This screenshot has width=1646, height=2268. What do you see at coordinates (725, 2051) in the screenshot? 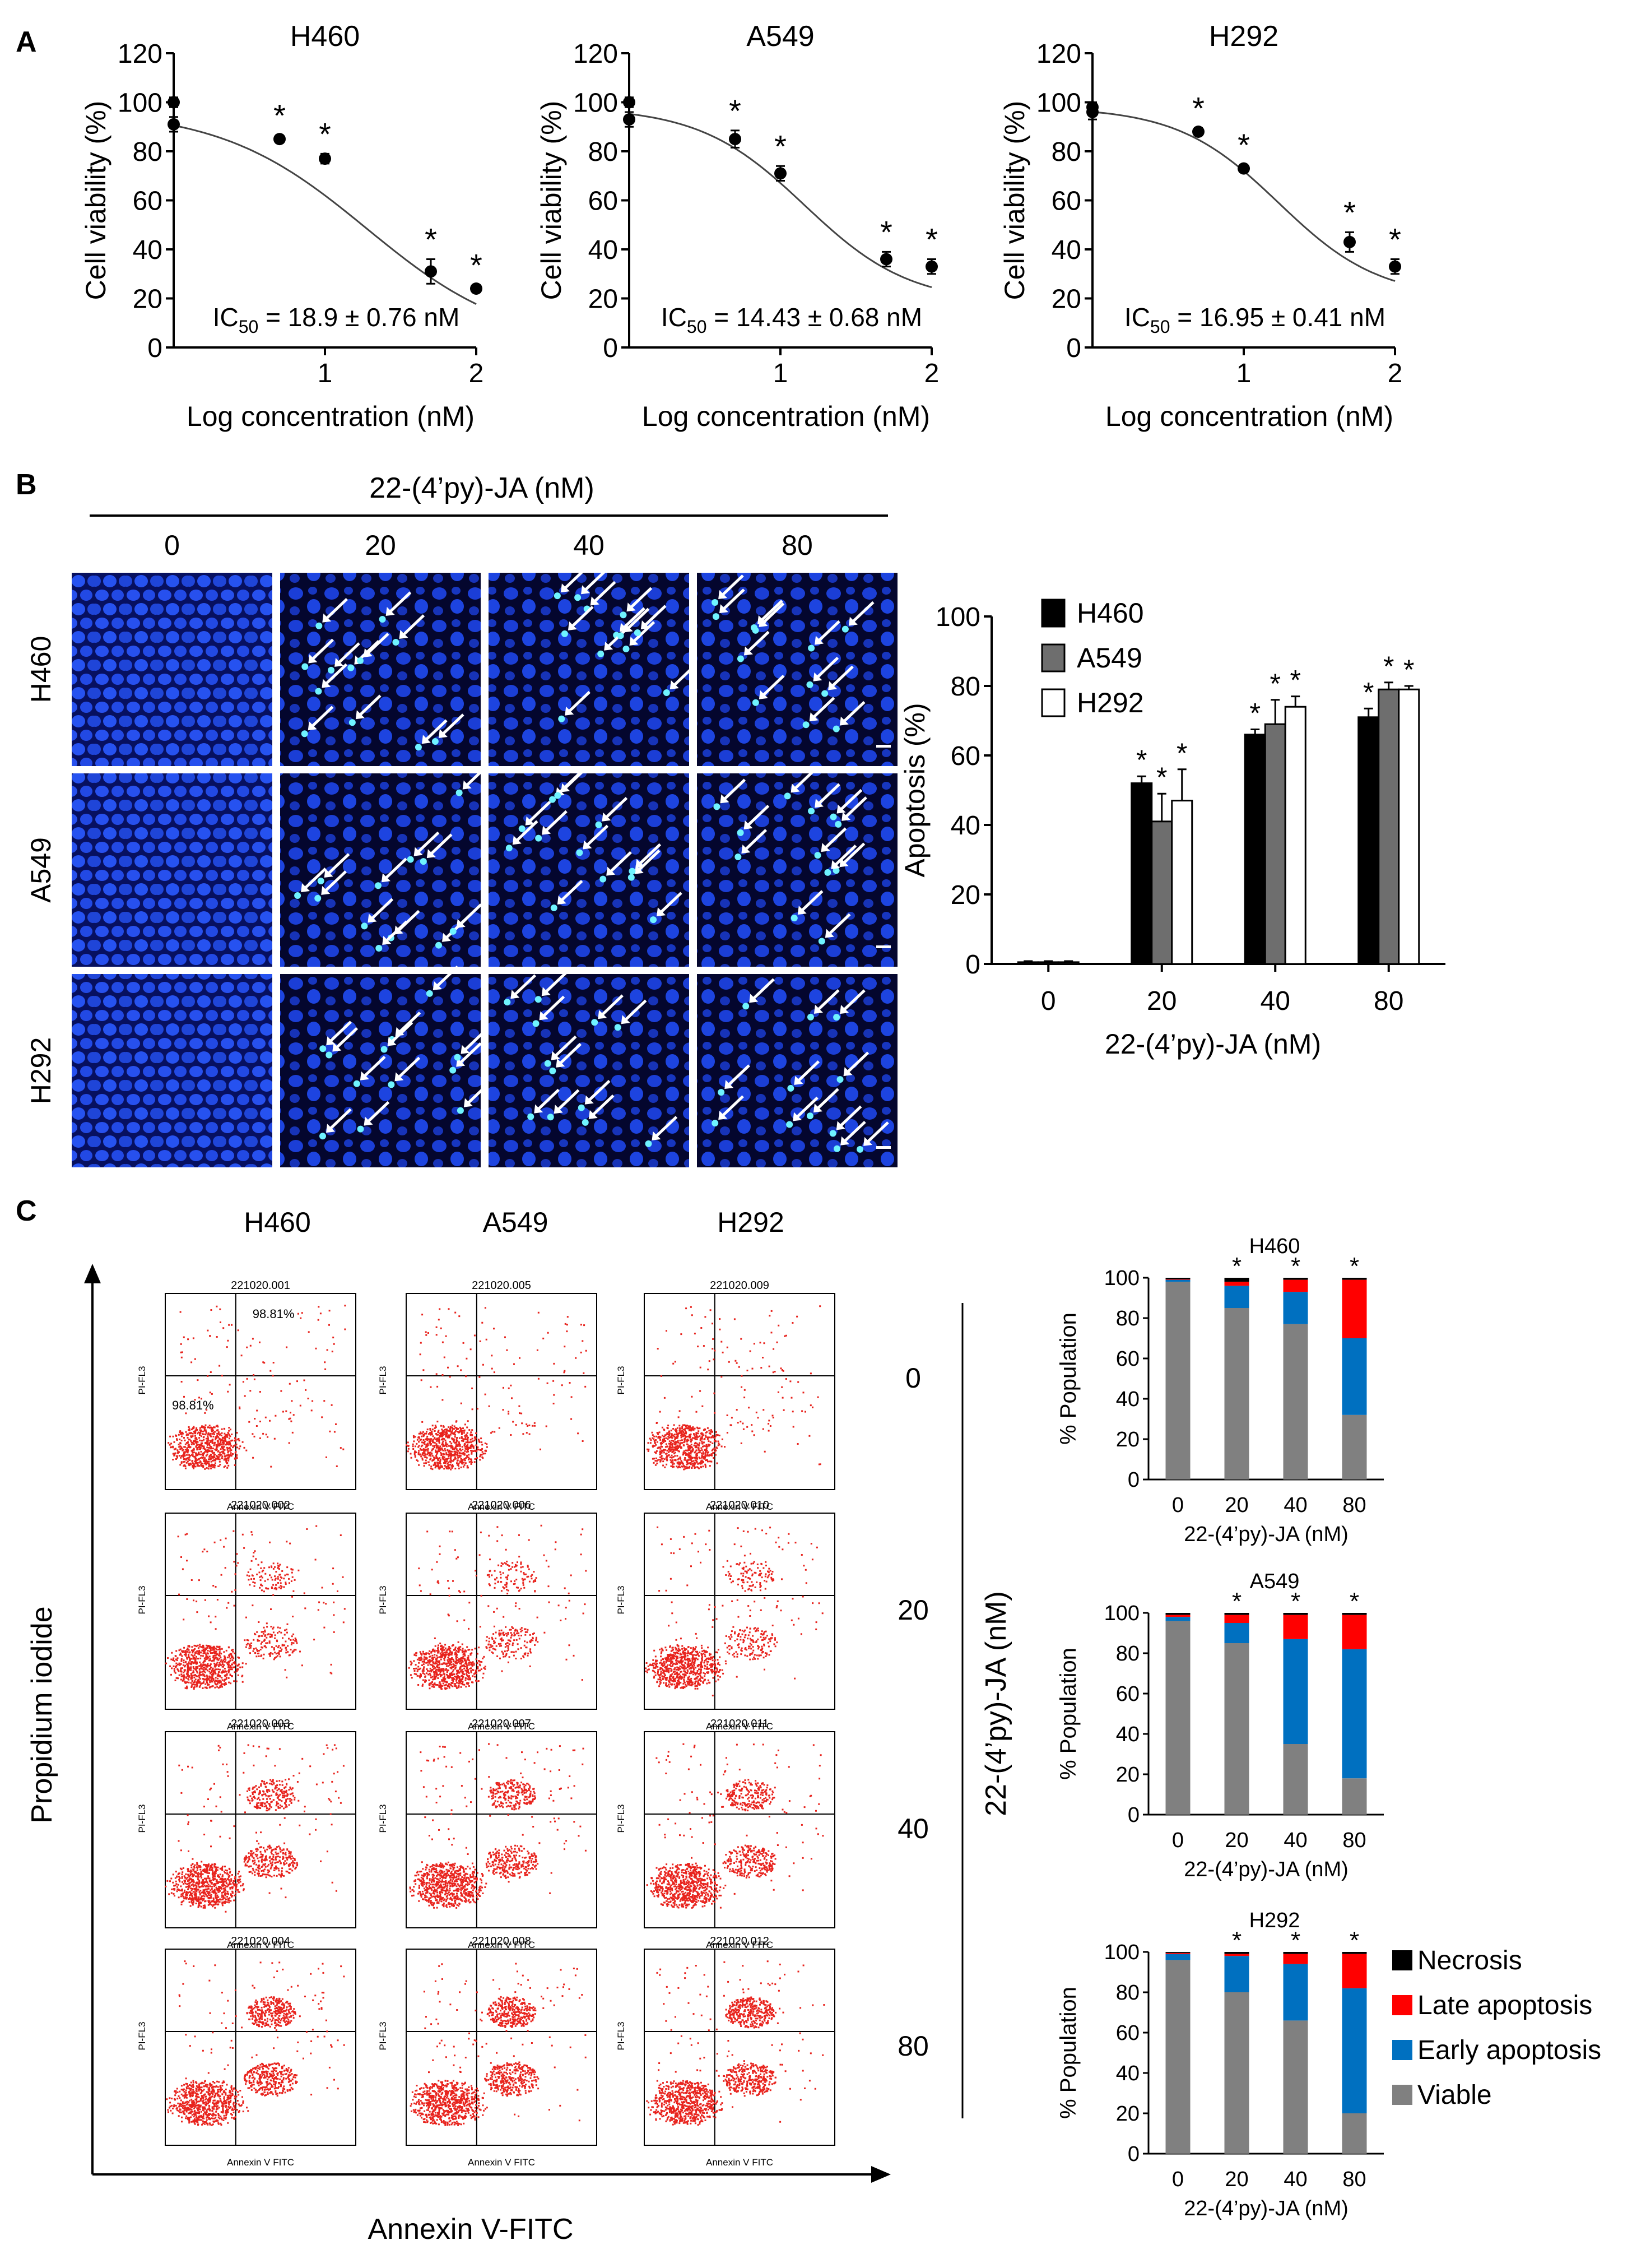
I see `flow-dot-plot: 221020.012 PI-FL3 Annexin V FITC` at bounding box center [725, 2051].